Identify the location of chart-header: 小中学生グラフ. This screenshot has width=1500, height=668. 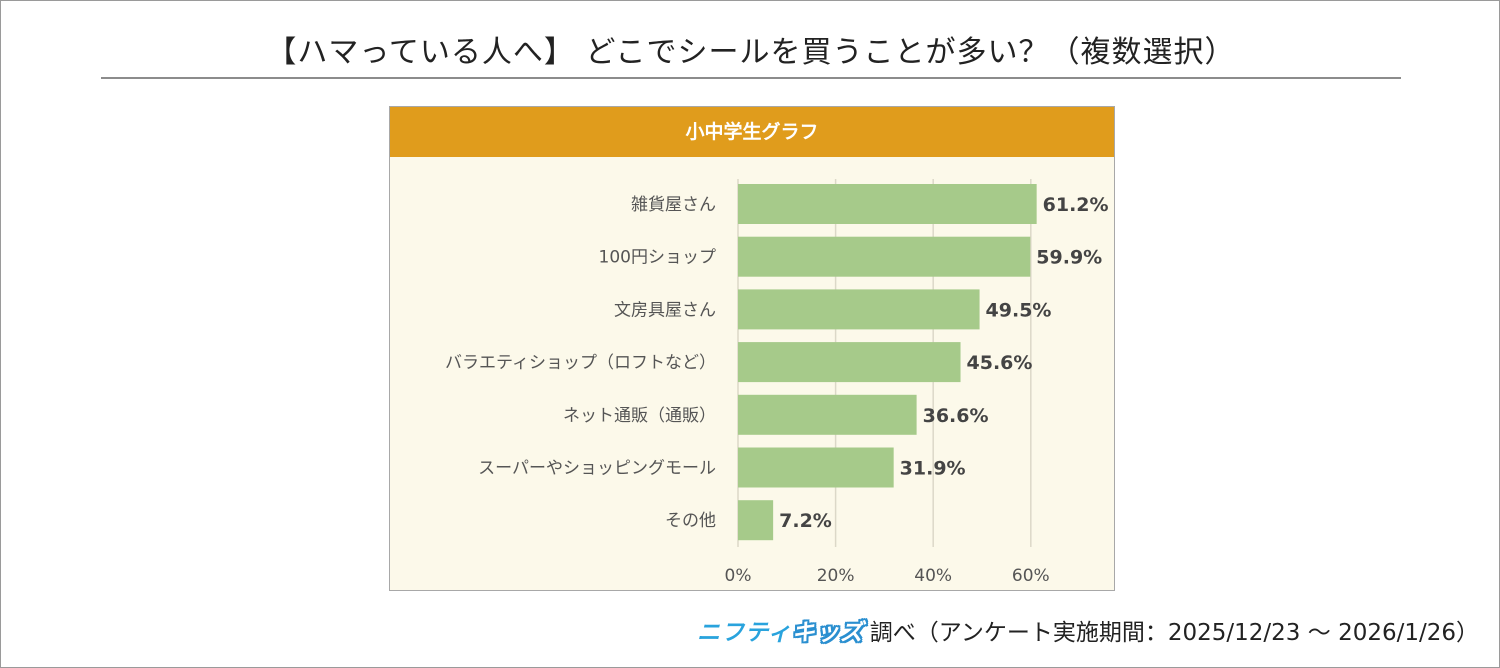
(752, 132).